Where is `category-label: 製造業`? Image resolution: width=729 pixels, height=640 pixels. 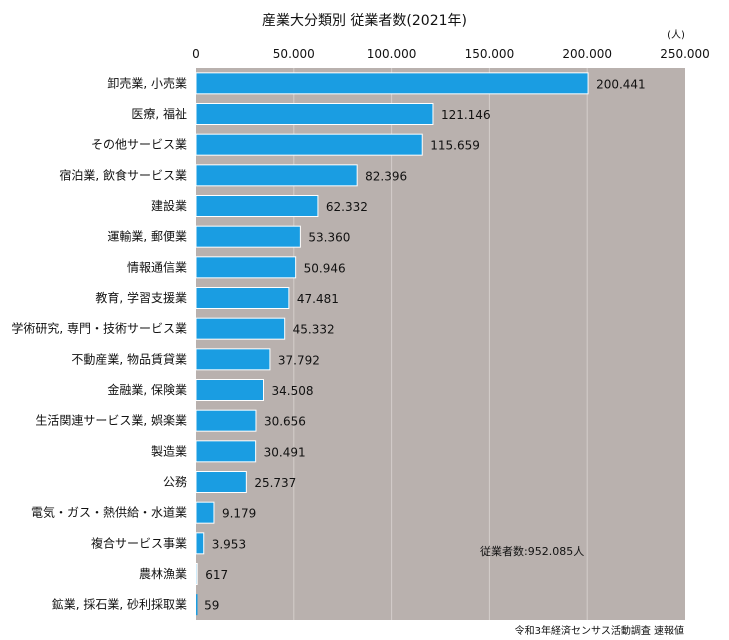 category-label: 製造業 is located at coordinates (169, 451).